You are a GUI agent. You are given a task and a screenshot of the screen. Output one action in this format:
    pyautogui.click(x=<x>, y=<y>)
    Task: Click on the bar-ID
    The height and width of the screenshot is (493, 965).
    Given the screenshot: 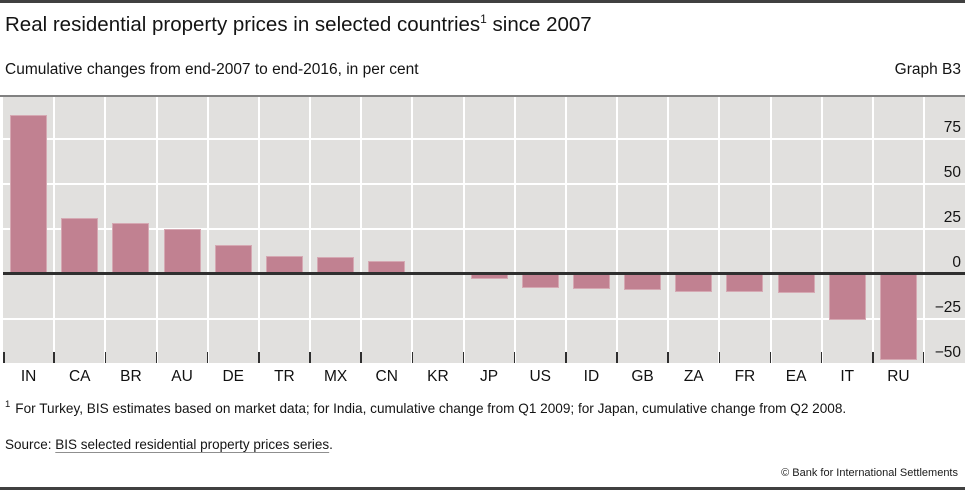 What is the action you would take?
    pyautogui.click(x=591, y=281)
    